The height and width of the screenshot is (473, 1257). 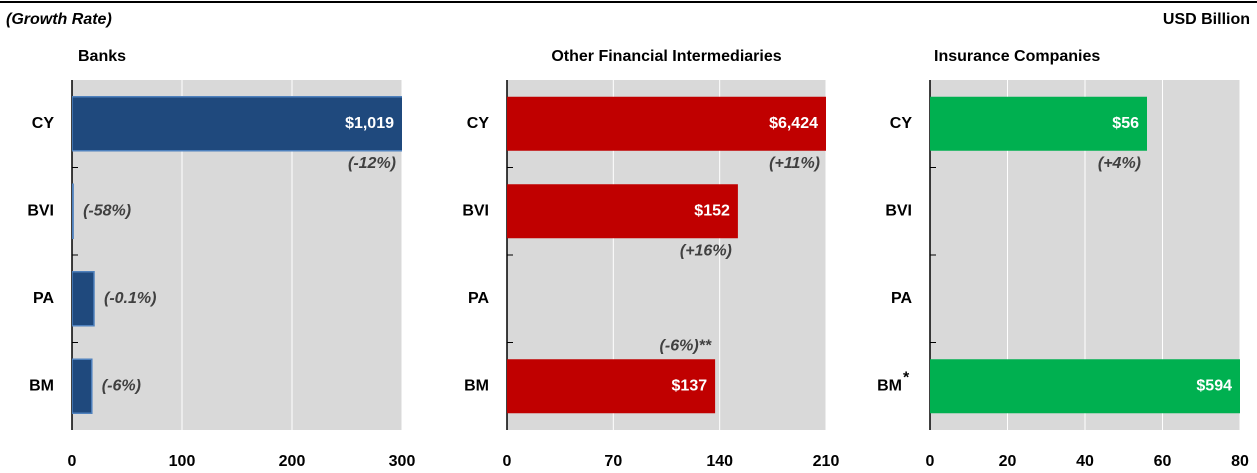 What do you see at coordinates (1017, 56) in the screenshot?
I see `panel-title: Insurance Companies` at bounding box center [1017, 56].